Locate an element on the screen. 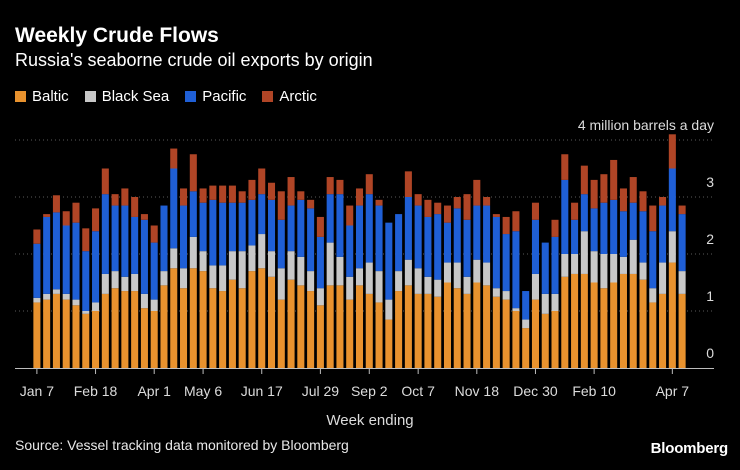  x-tick-label: Jan 7 is located at coordinates (37, 391).